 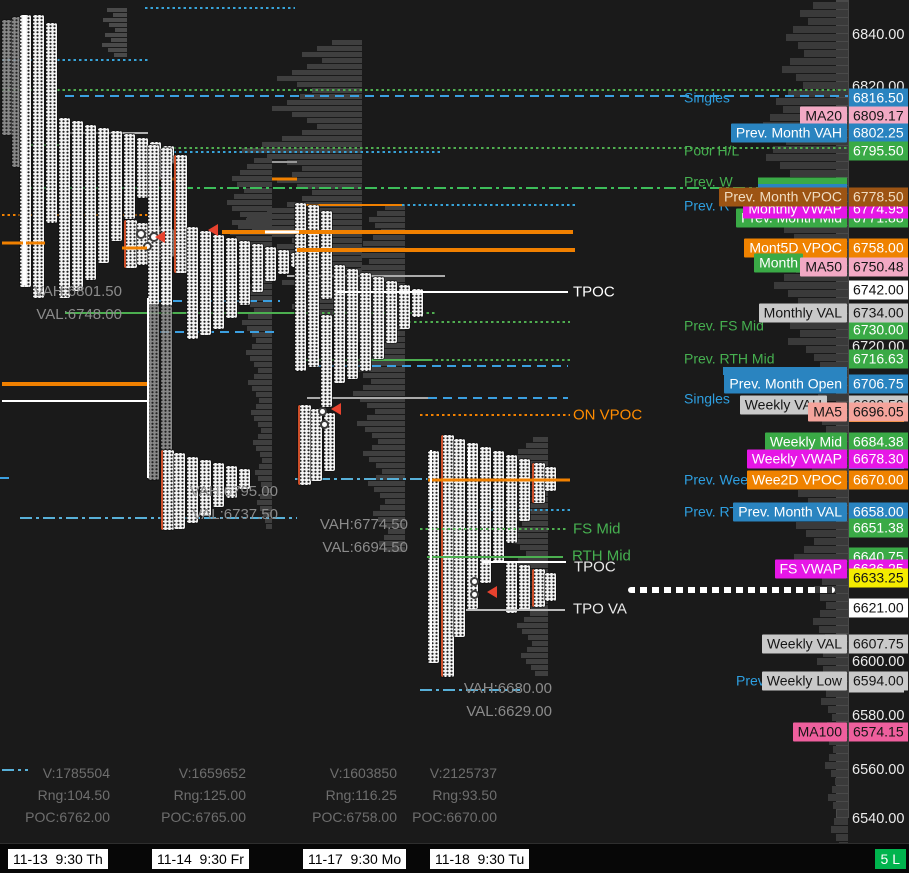 What do you see at coordinates (878, 197) in the screenshot?
I see `price-level-badge: 6778.50` at bounding box center [878, 197].